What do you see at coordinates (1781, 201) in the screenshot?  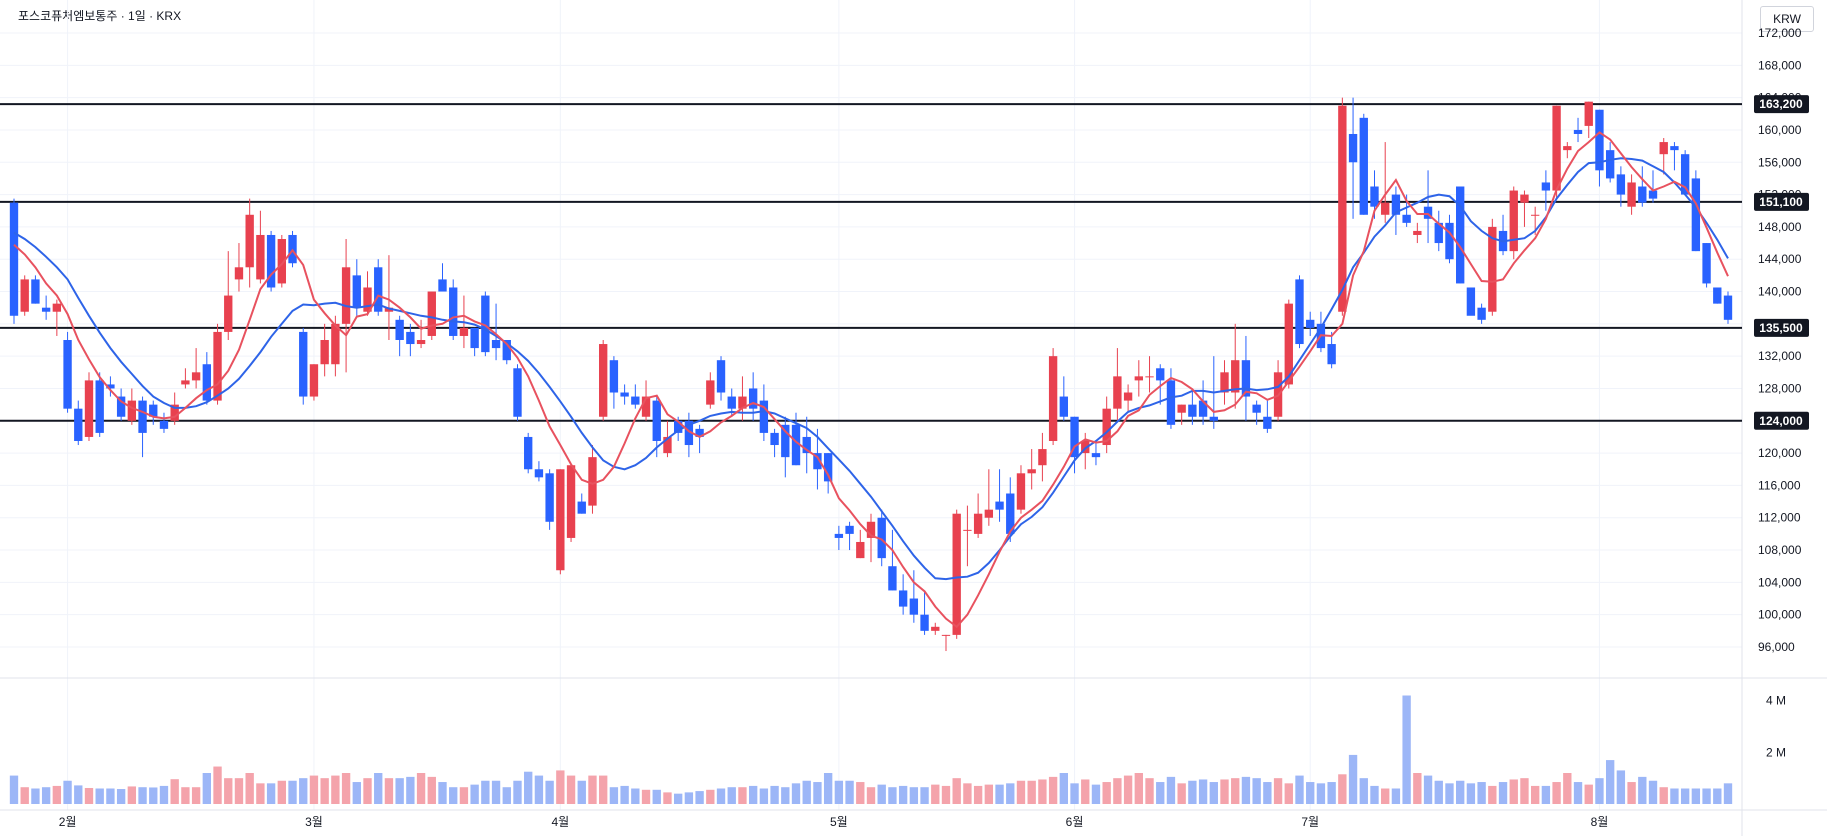 I see `price-label-bg` at bounding box center [1781, 201].